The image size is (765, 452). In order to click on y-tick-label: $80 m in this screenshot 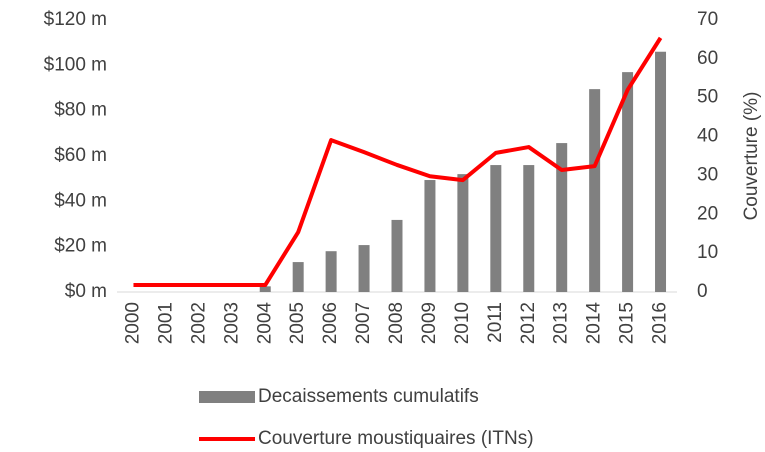, I will do `click(80, 110)`.